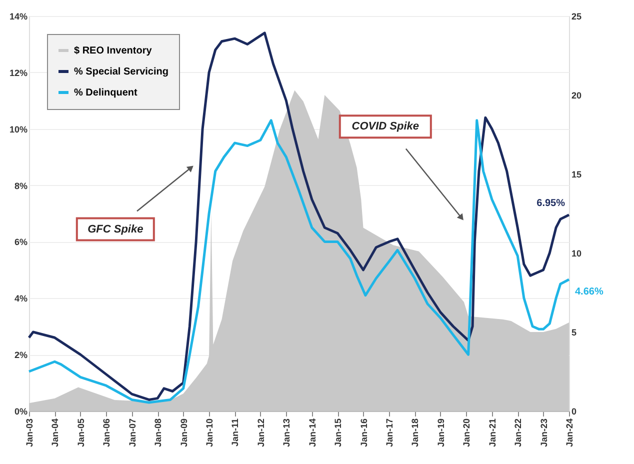 Image resolution: width=634 pixels, height=464 pixels. What do you see at coordinates (574, 333) in the screenshot?
I see `y2-tick-label: 5` at bounding box center [574, 333].